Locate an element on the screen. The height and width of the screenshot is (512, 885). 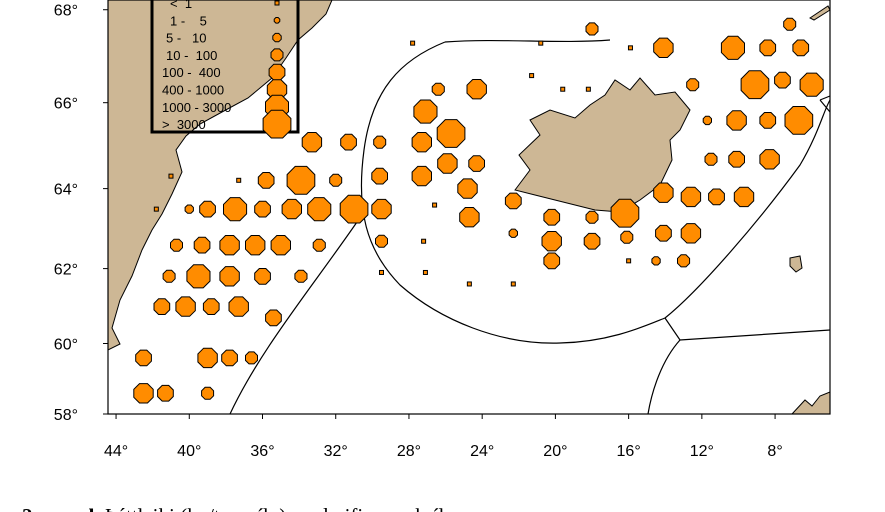
eez-line is located at coordinates (825, 104).